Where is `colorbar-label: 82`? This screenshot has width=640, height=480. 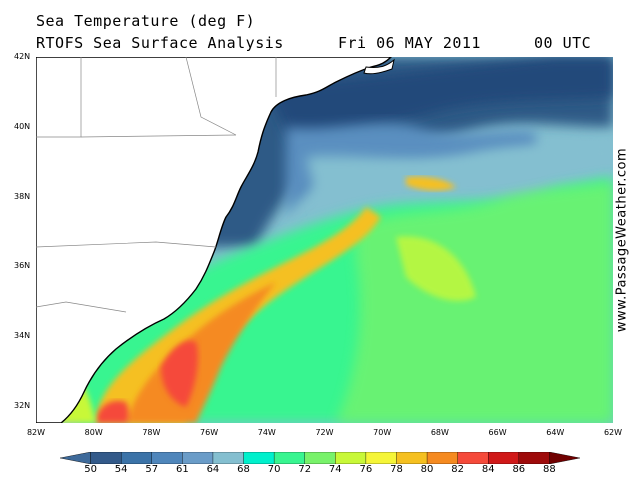 colorbar-label: 82 is located at coordinates (458, 469).